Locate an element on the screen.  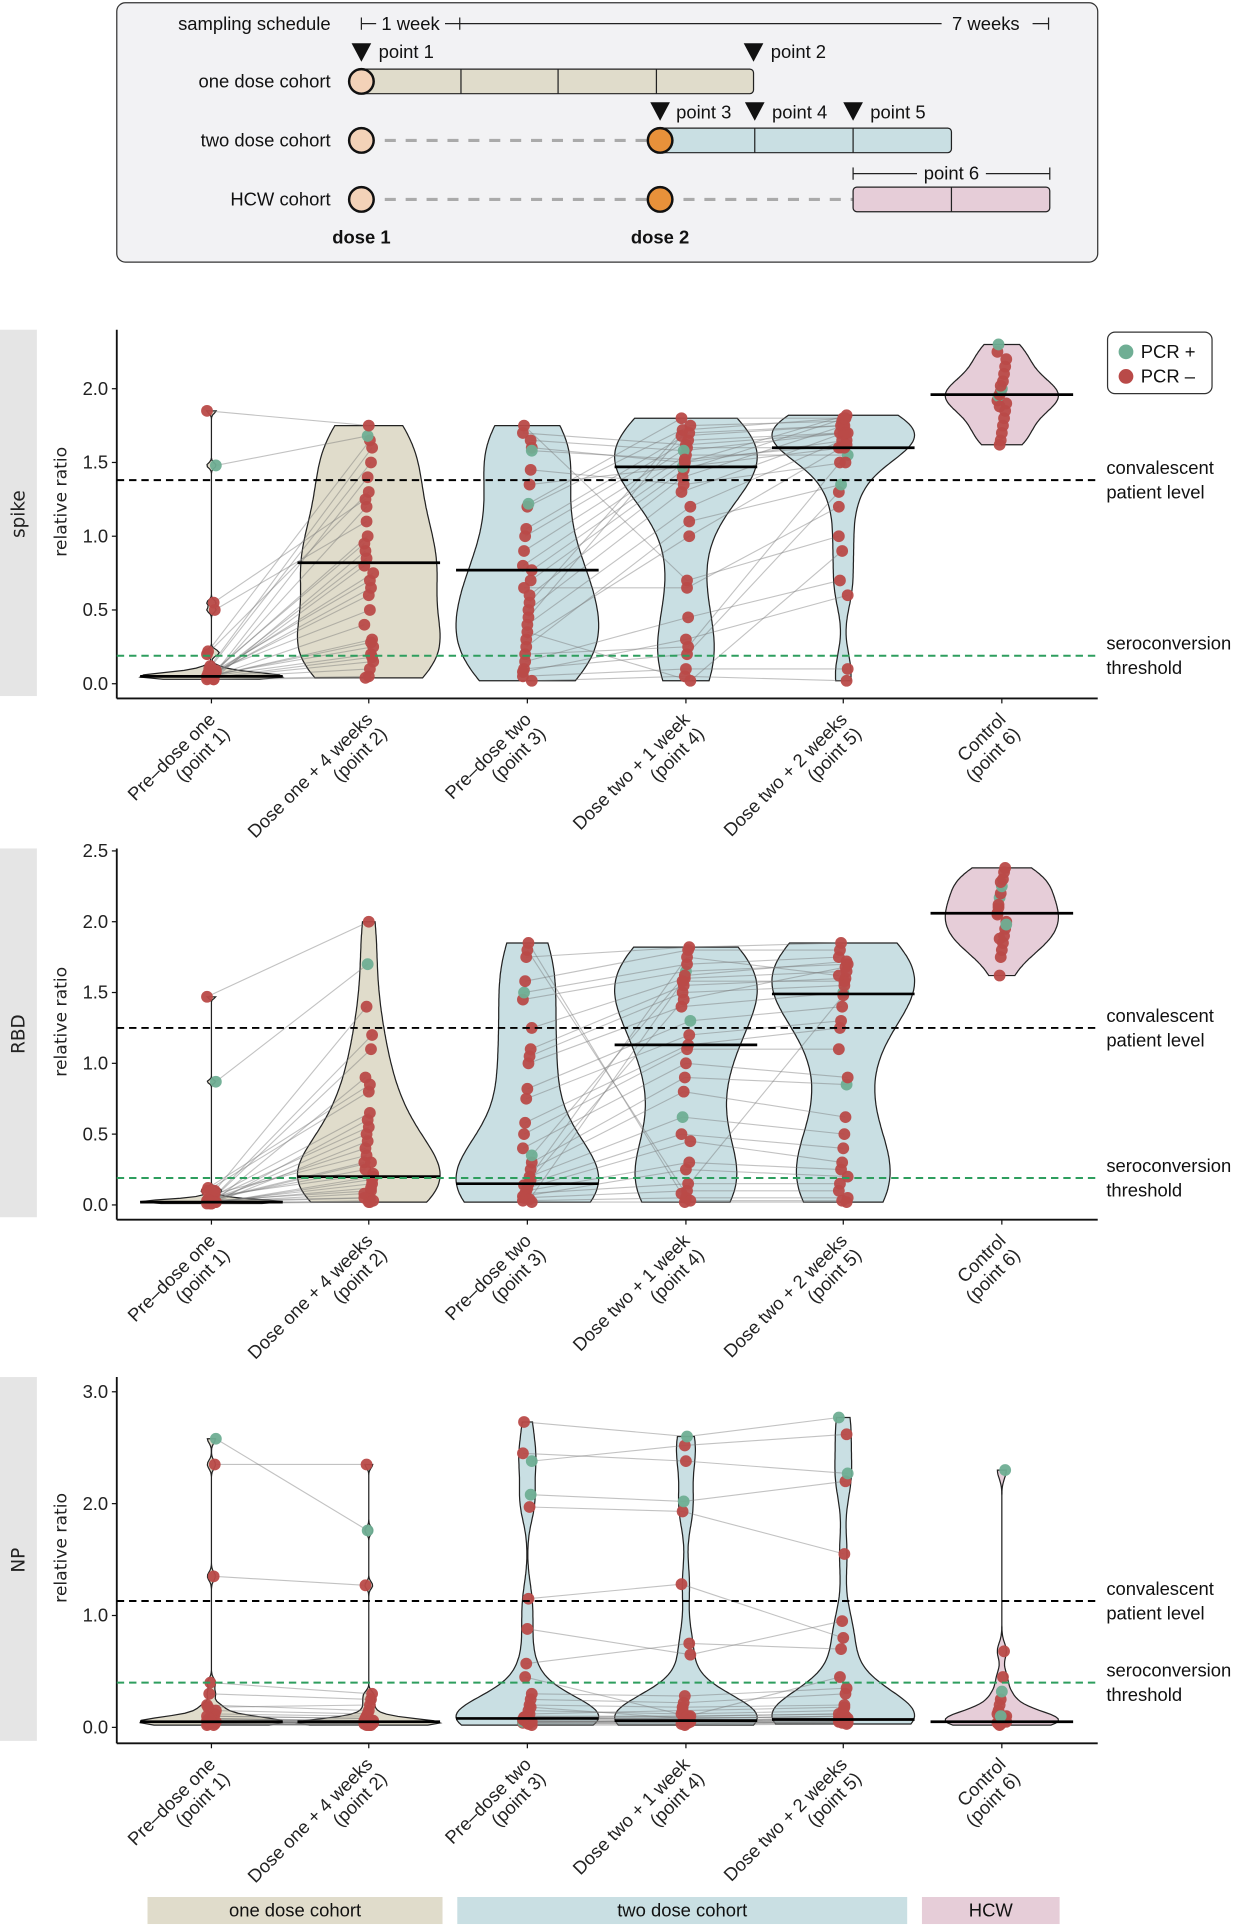
x-tick-label: Dose one + 4 weeks(point 2) is located at coordinates (317, 783).